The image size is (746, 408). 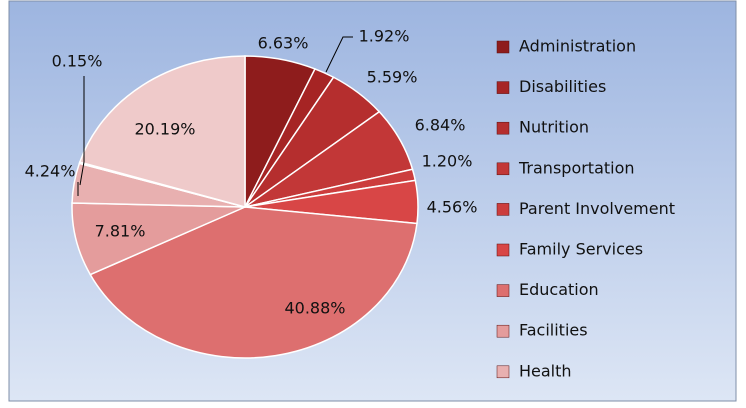 What do you see at coordinates (597, 208) in the screenshot?
I see `legend-label: Parent Involvement` at bounding box center [597, 208].